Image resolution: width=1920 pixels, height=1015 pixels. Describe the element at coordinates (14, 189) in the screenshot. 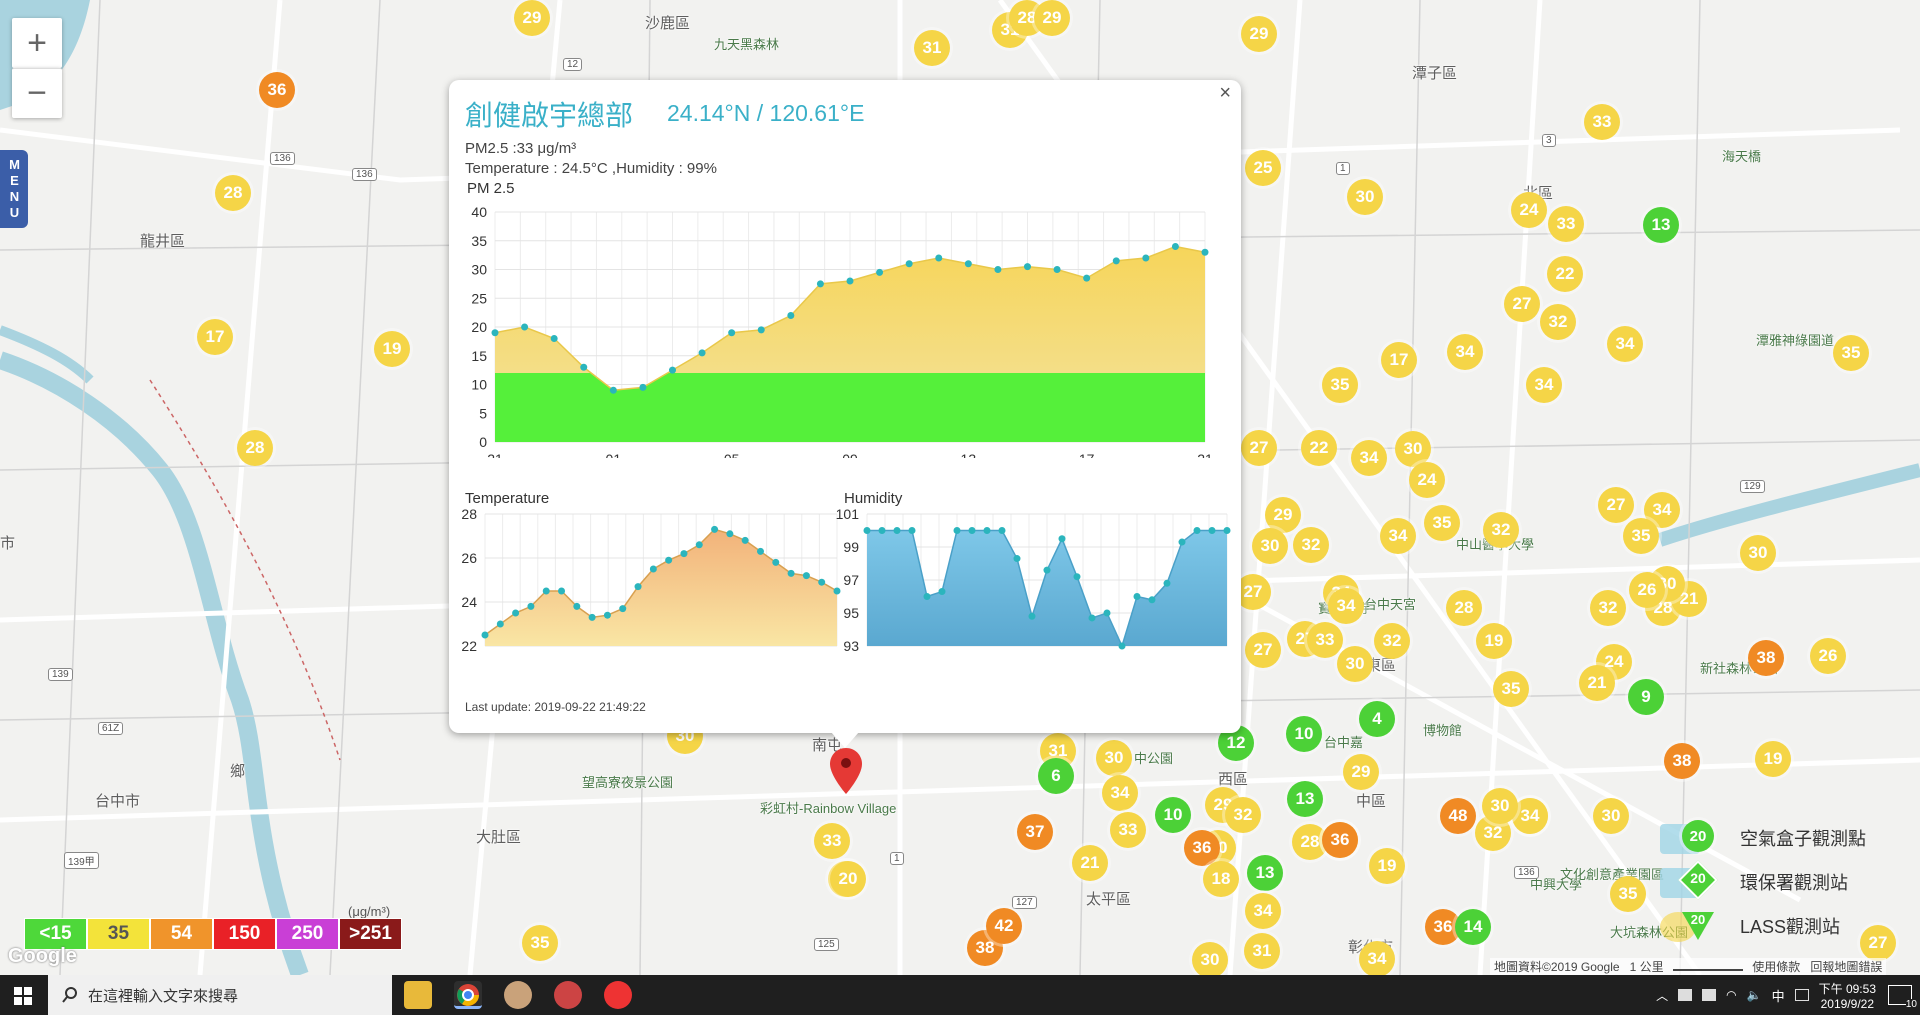

I see `menu-tab: MENU` at that location.